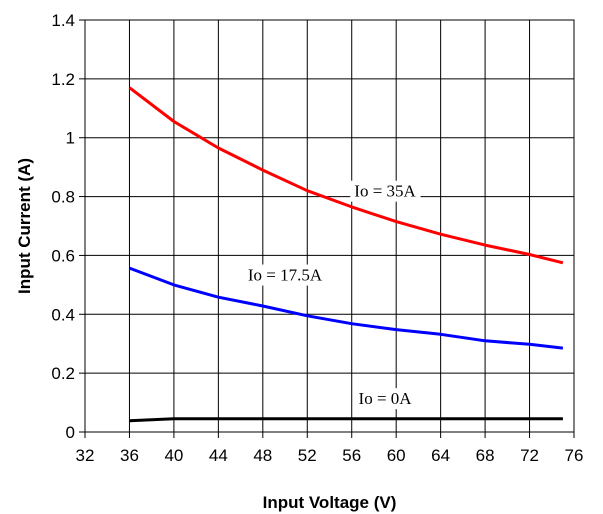 This screenshot has width=603, height=514. Describe the element at coordinates (63, 197) in the screenshot. I see `y-tick-label-4: 0.8` at that location.